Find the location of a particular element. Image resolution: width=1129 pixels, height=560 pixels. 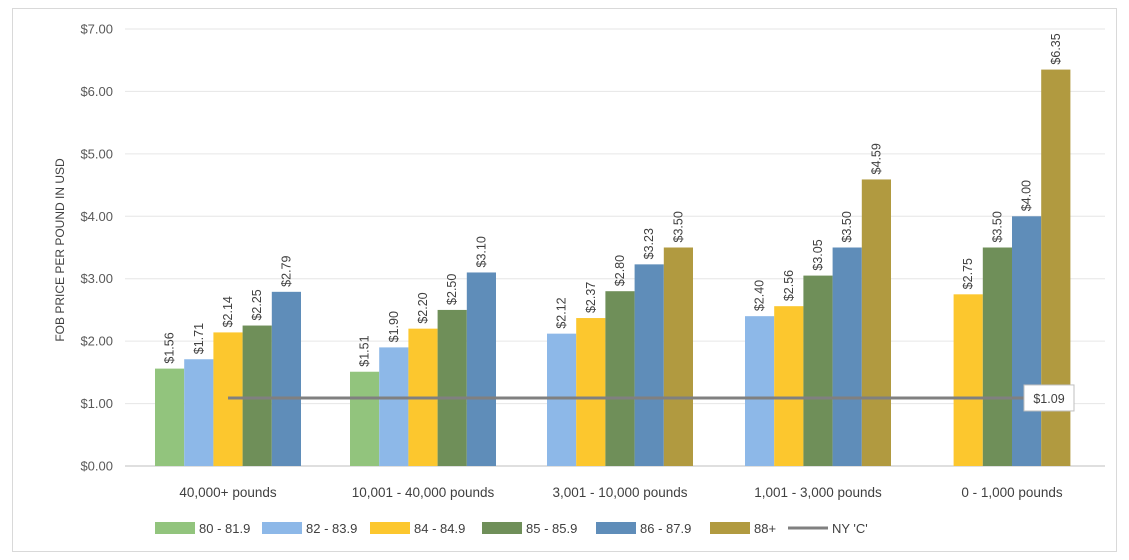

data-label: $1.51 is located at coordinates (365, 350).